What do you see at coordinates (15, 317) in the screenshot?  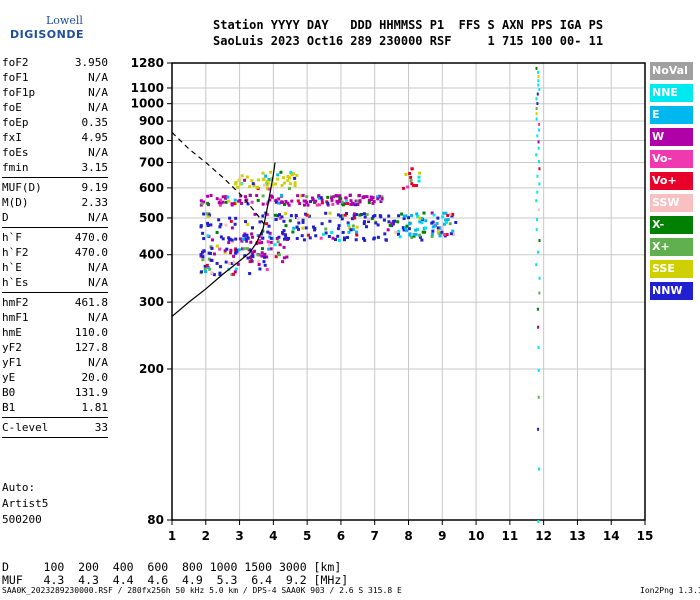 I see `param-name: hmF1` at bounding box center [15, 317].